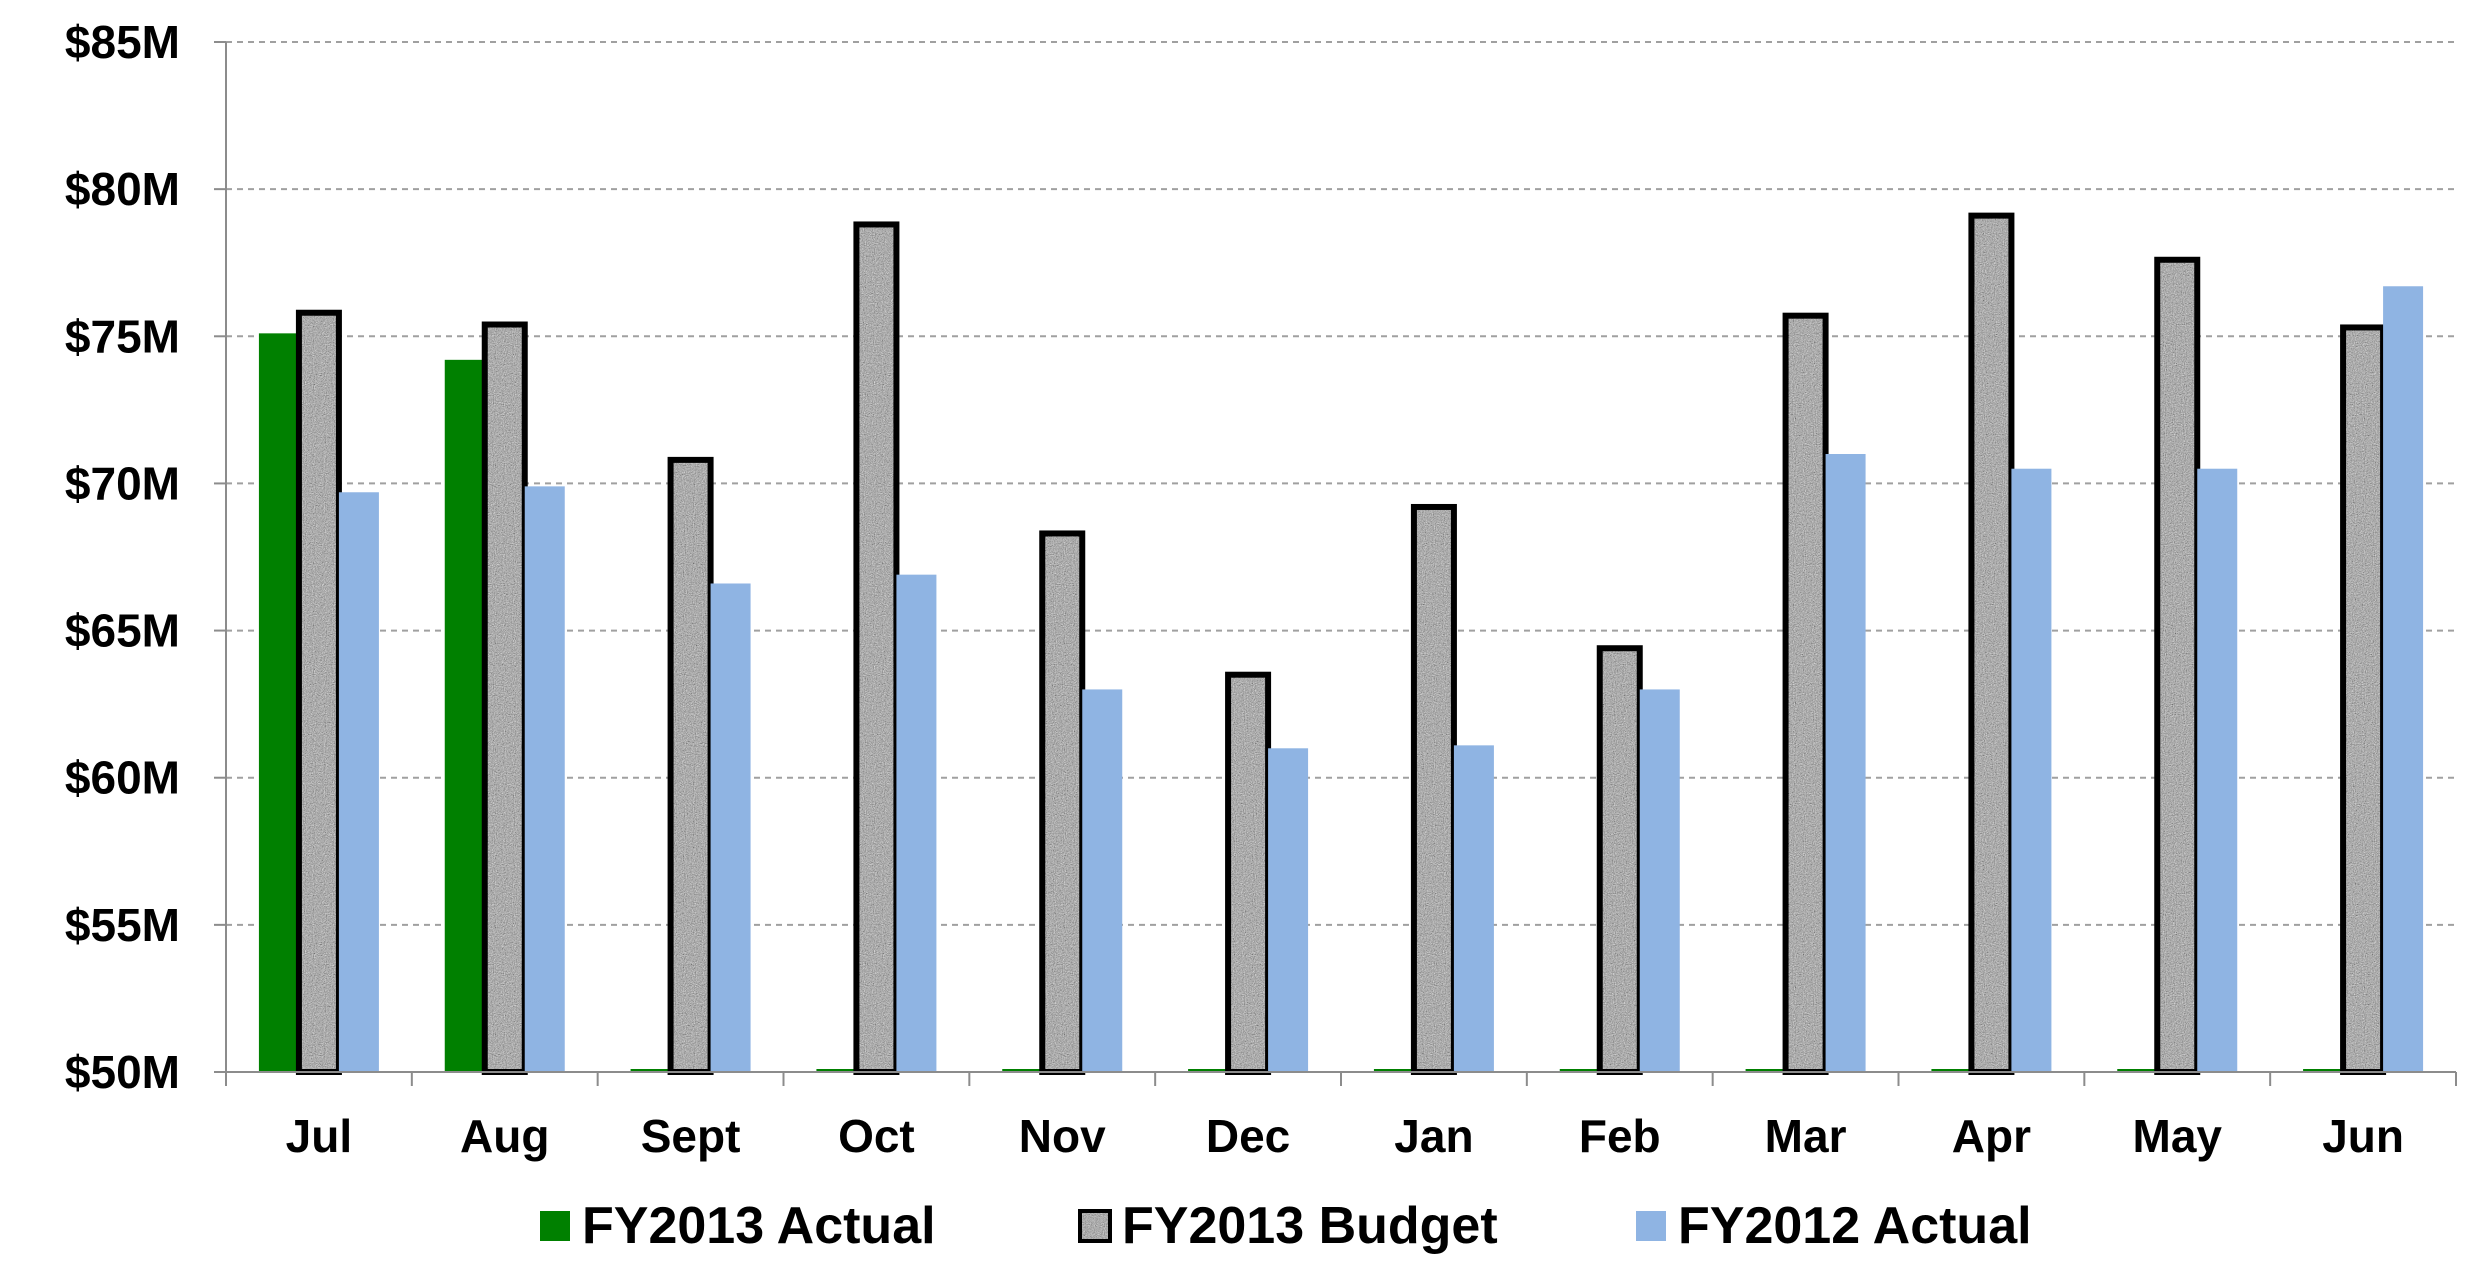 The width and height of the screenshot is (2480, 1278). What do you see at coordinates (122, 925) in the screenshot?
I see `y-tick-label: $55M` at bounding box center [122, 925].